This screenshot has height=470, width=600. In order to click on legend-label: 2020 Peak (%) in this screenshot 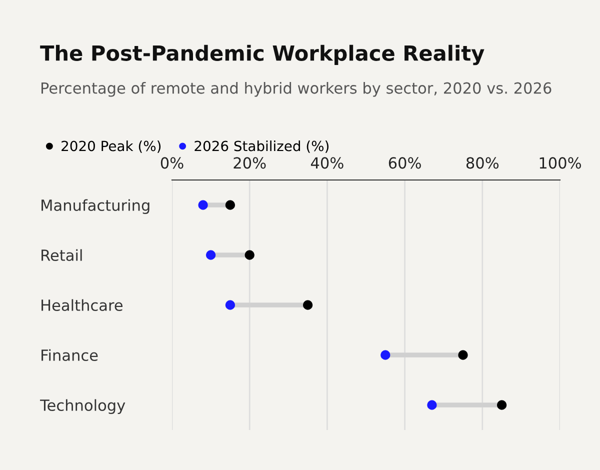, I will do `click(111, 146)`.